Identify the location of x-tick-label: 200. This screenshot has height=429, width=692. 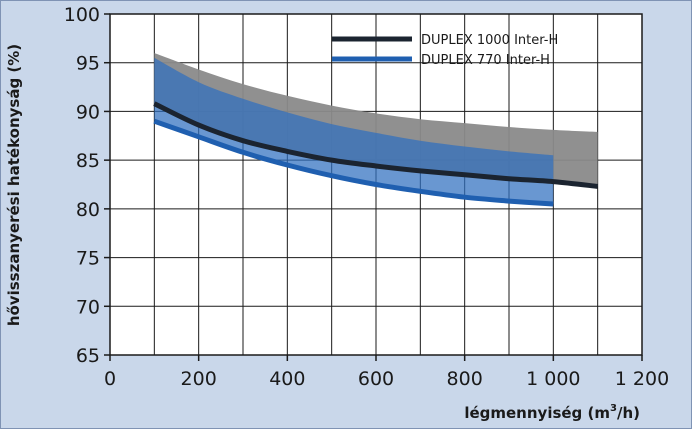
(199, 379).